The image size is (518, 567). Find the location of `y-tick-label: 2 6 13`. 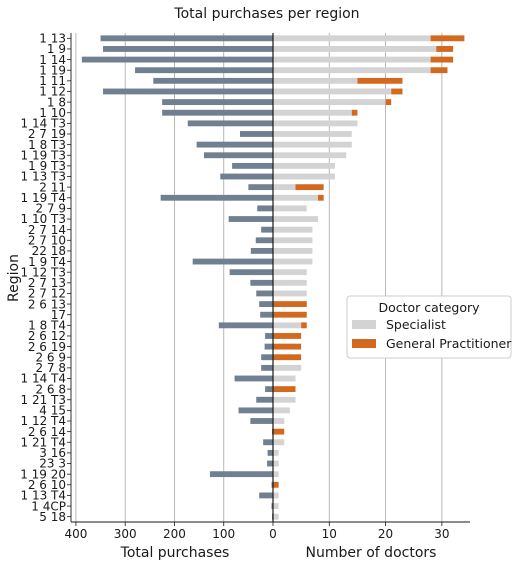

y-tick-label: 2 6 13 is located at coordinates (47, 304).